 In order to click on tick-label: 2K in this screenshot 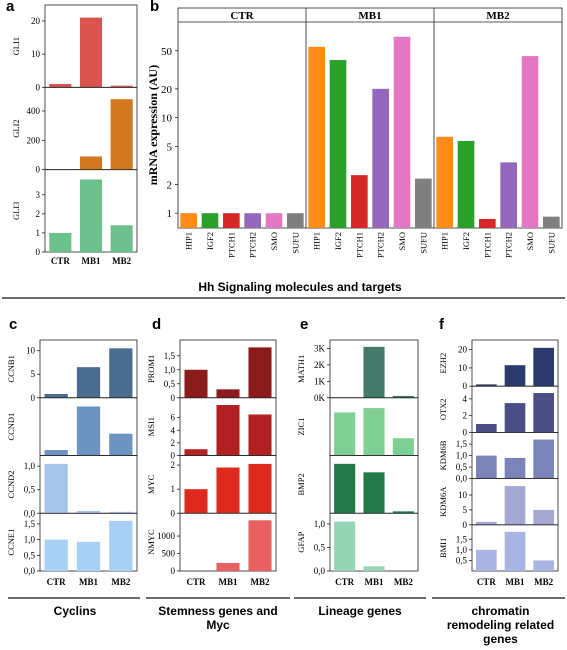, I will do `click(320, 365)`.